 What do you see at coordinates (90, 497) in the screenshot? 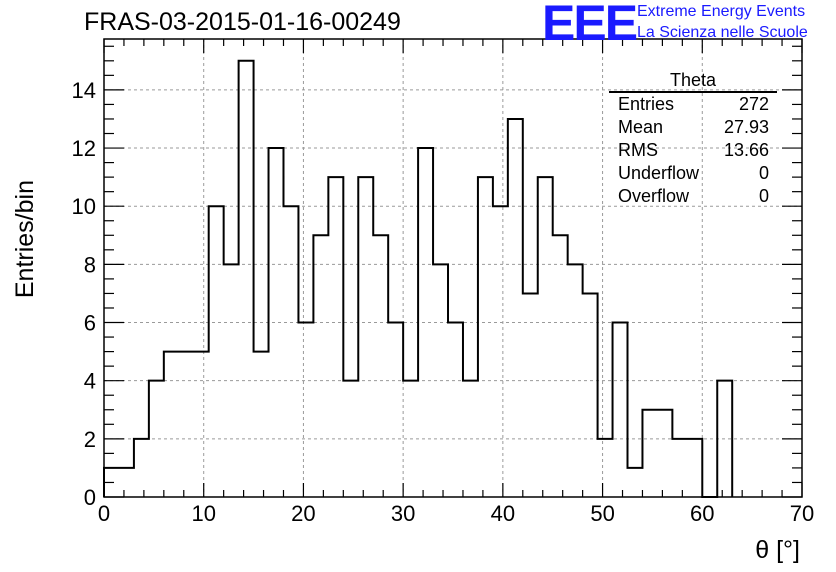
I see `y-tick-label: 0` at bounding box center [90, 497].